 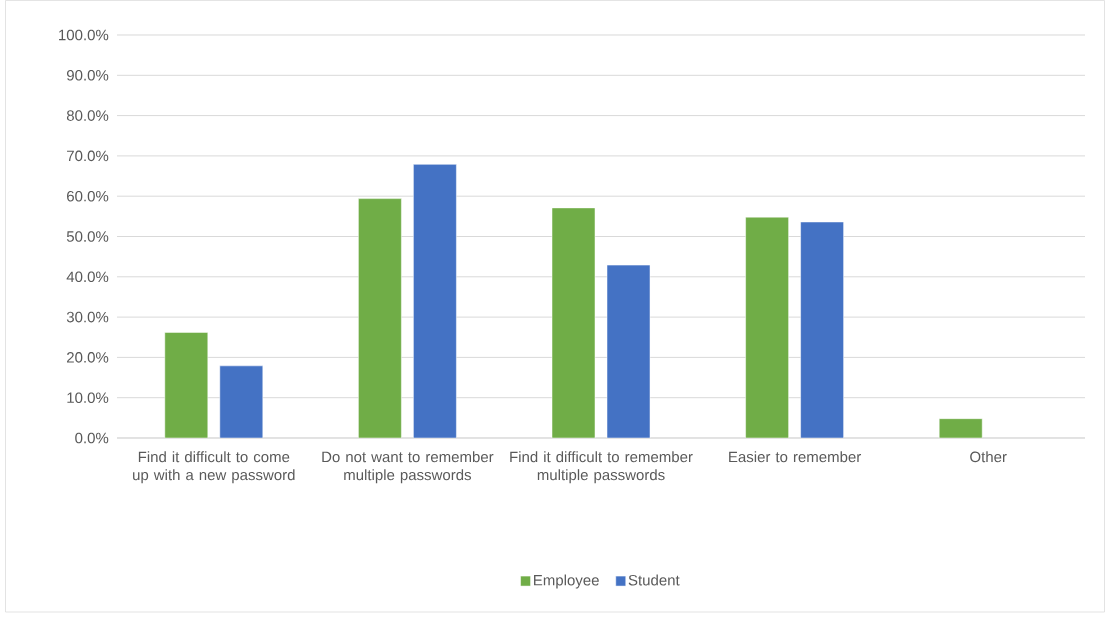 What do you see at coordinates (88, 357) in the screenshot?
I see `y-tick-label: 20.0%` at bounding box center [88, 357].